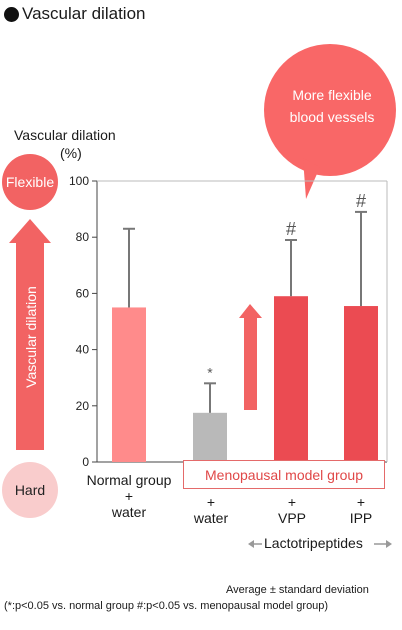 This screenshot has height=630, width=402. I want to click on speech-bubble, so click(330, 121).